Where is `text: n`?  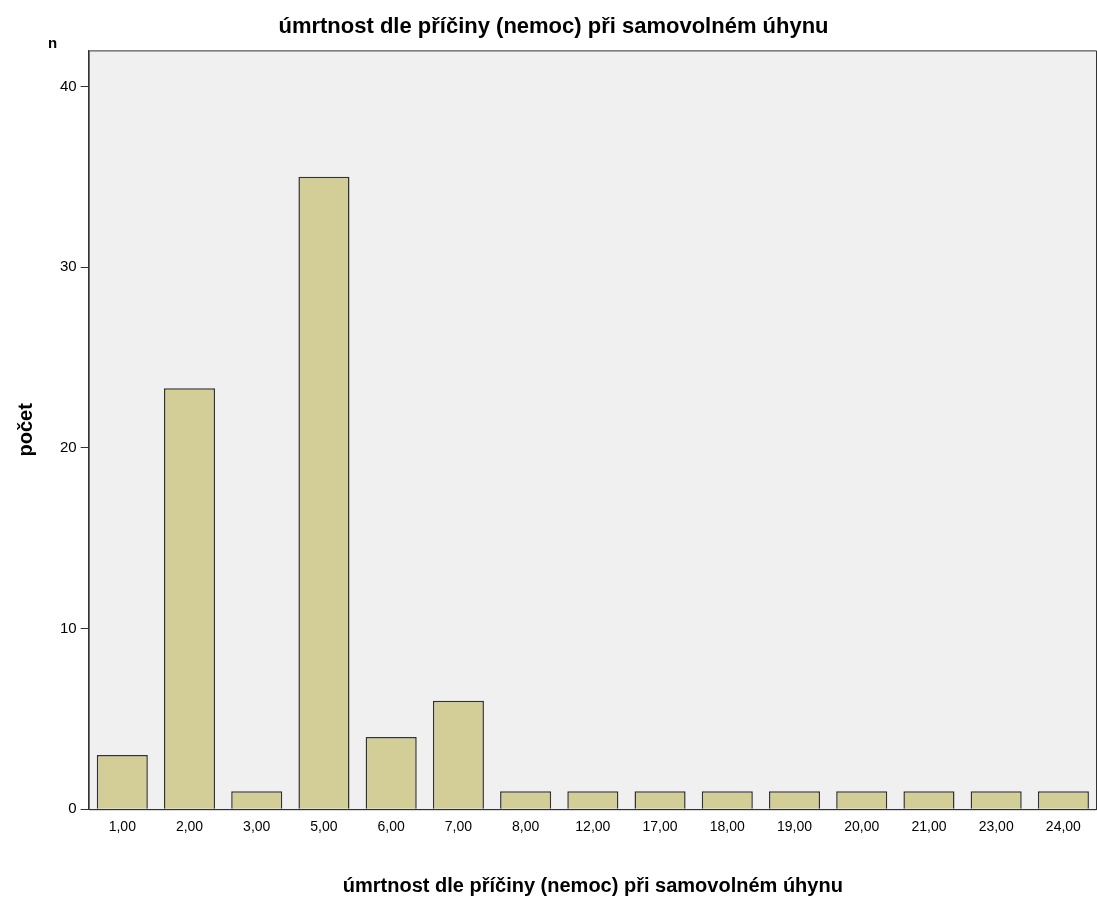
text: n is located at coordinates (53, 42).